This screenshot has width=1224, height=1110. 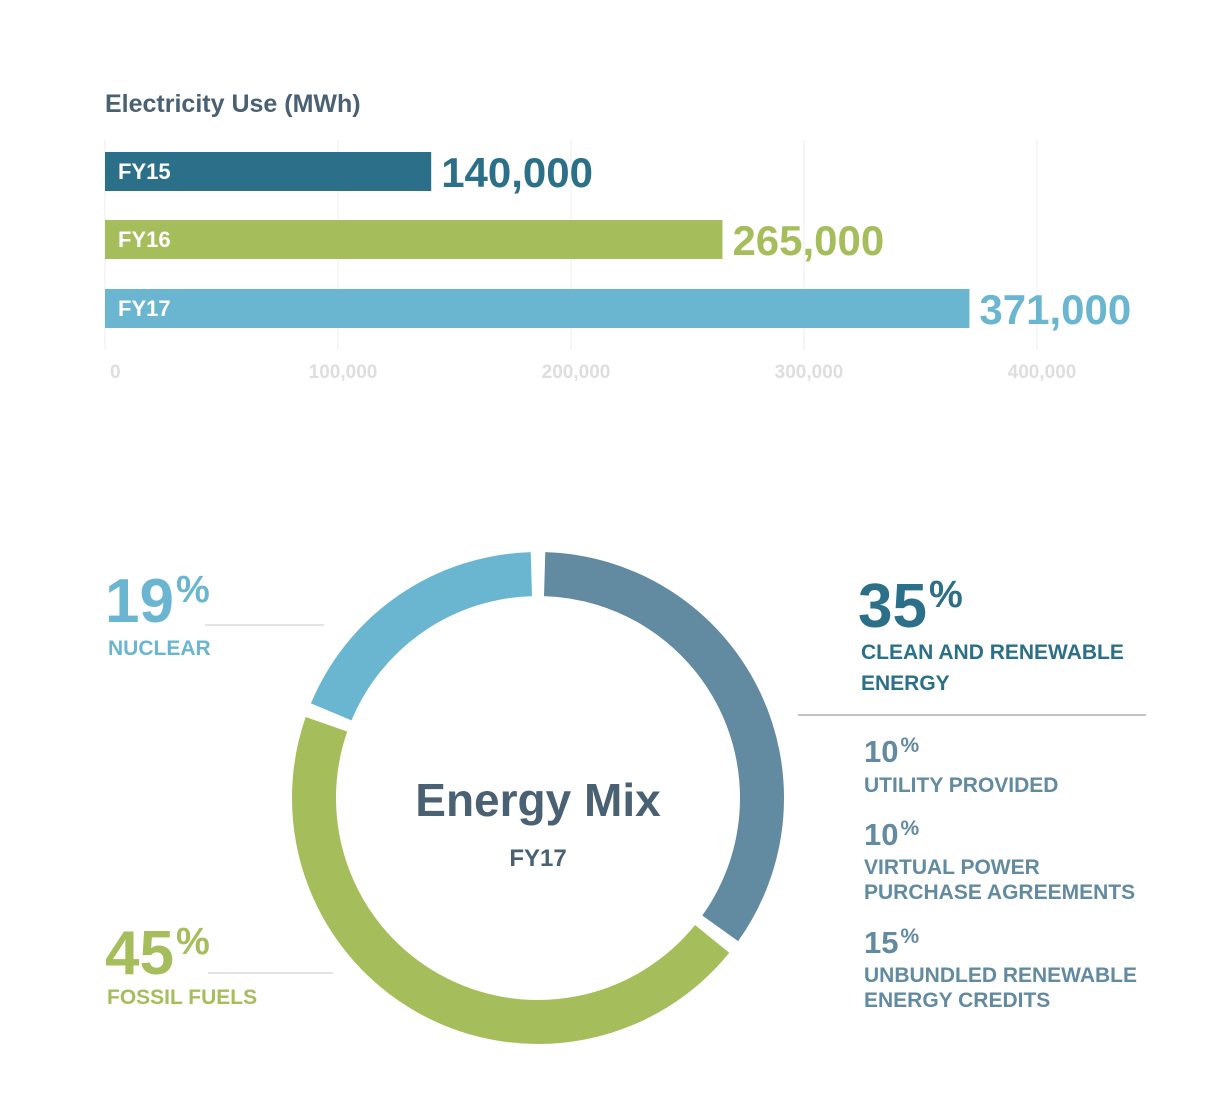 What do you see at coordinates (144, 239) in the screenshot?
I see `bar-category-label: FY16` at bounding box center [144, 239].